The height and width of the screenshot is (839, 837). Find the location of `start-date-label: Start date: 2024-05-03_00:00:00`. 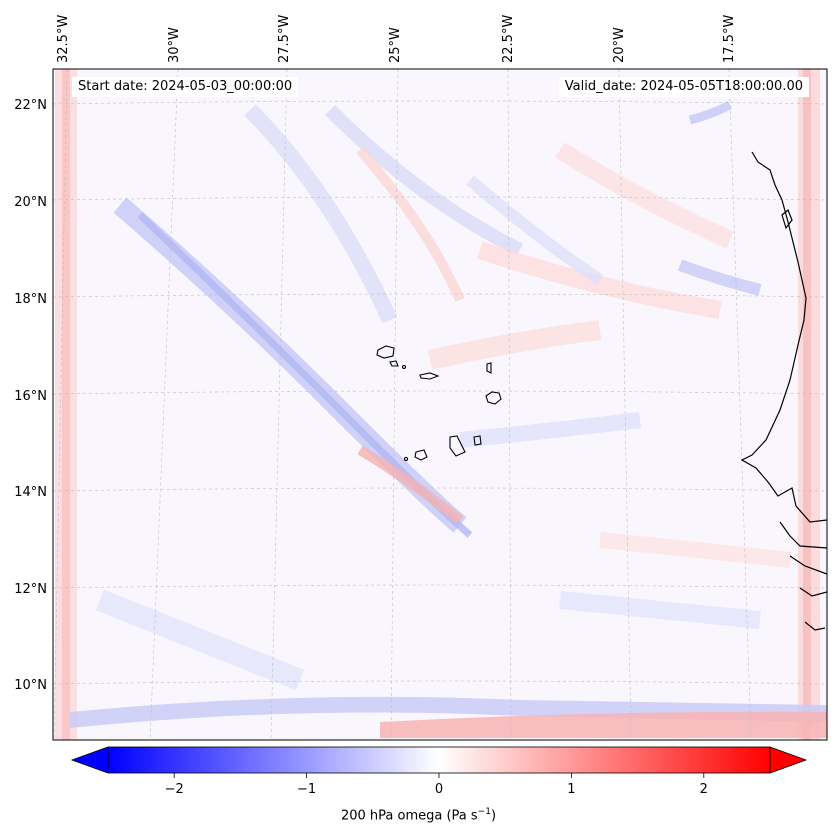

start-date-label: Start date: 2024-05-03_00:00:00 is located at coordinates (185, 87).